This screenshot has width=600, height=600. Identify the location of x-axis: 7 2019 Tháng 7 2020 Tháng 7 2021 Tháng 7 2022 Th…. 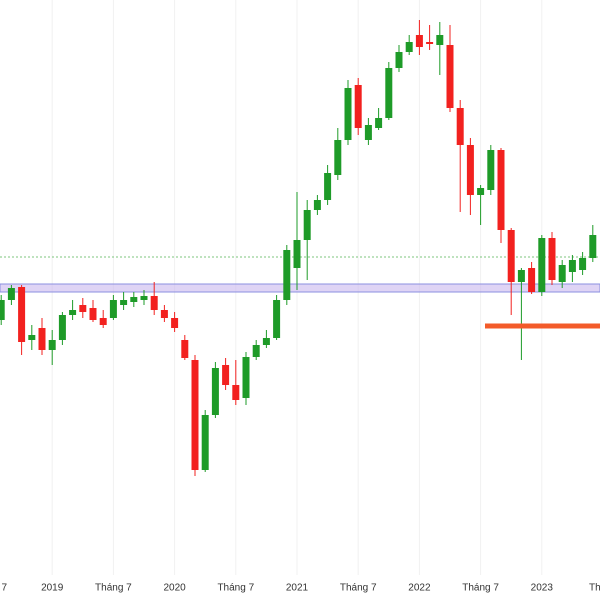
(300, 588).